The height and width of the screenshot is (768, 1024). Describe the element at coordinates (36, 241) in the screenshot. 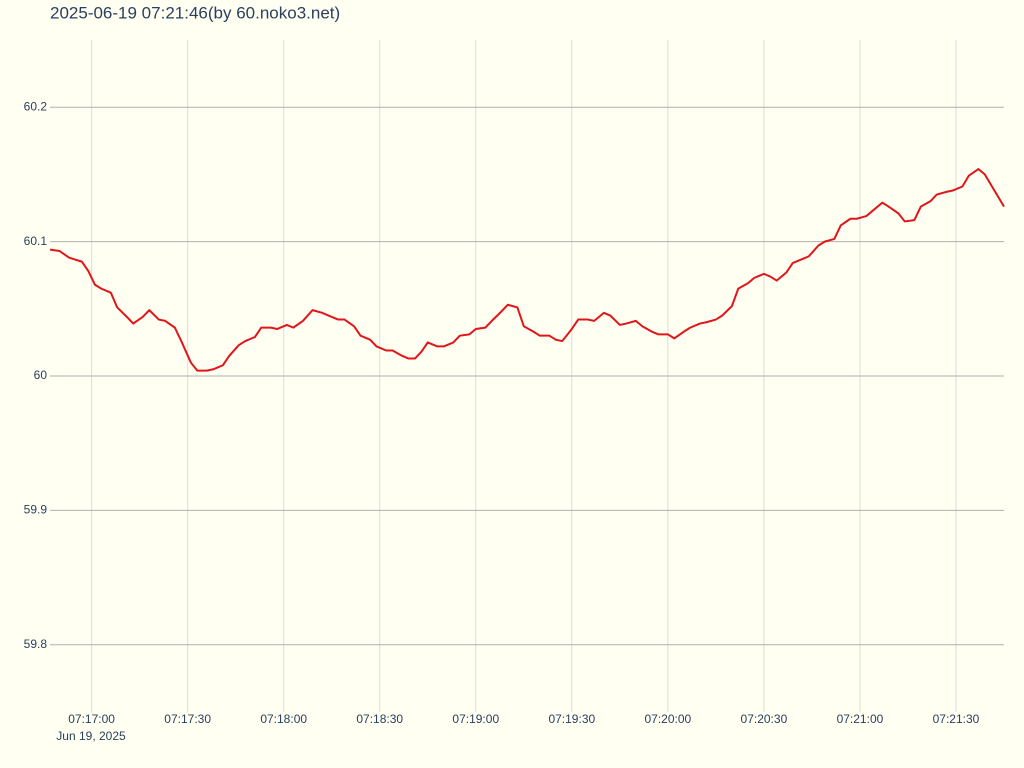

I see `y-tick-label: 60.1` at that location.